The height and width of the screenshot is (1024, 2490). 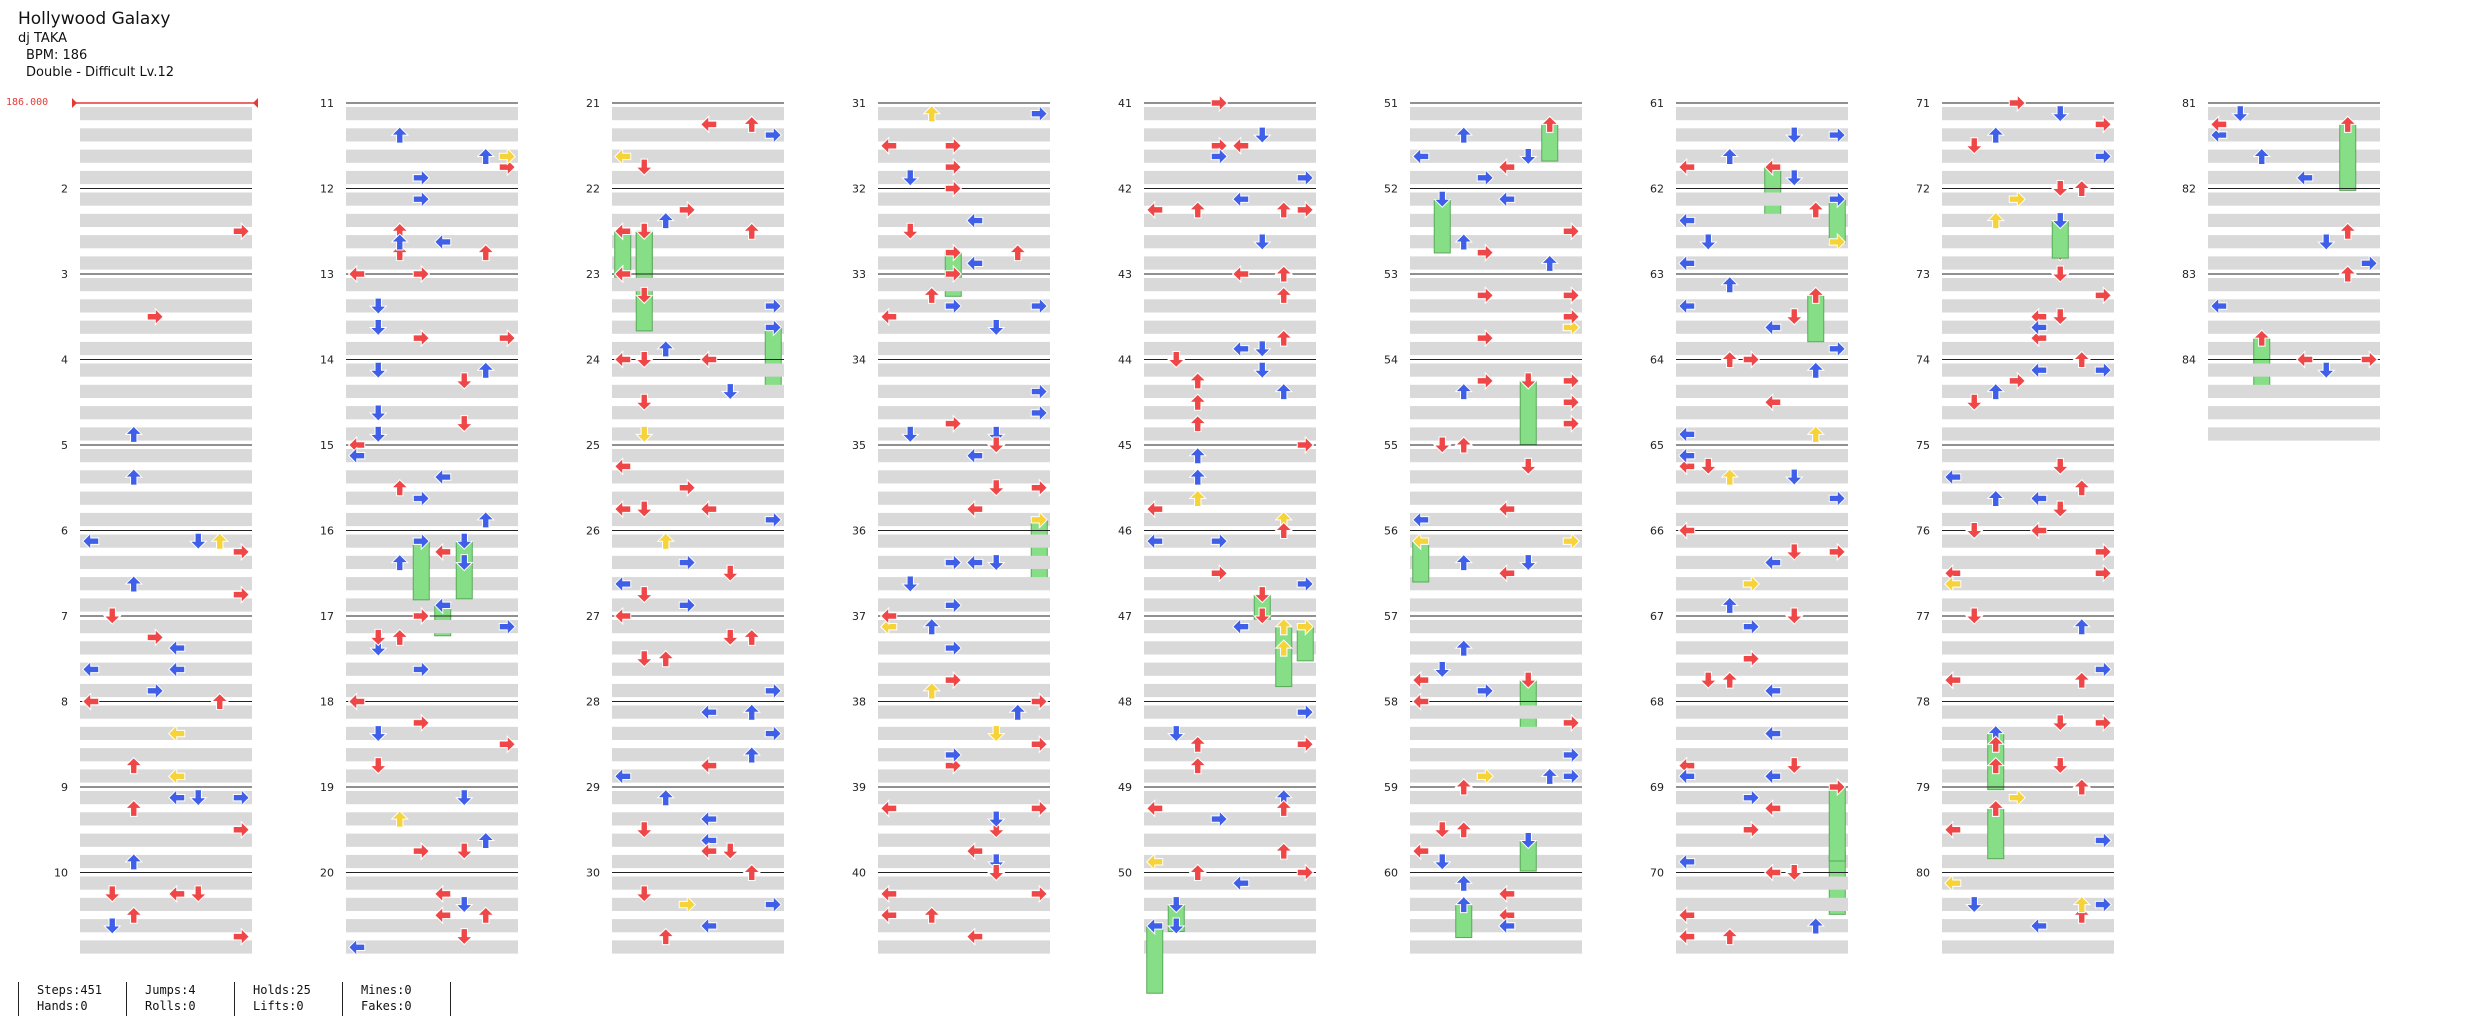 I want to click on measure-number: 61, so click(x=1657, y=103).